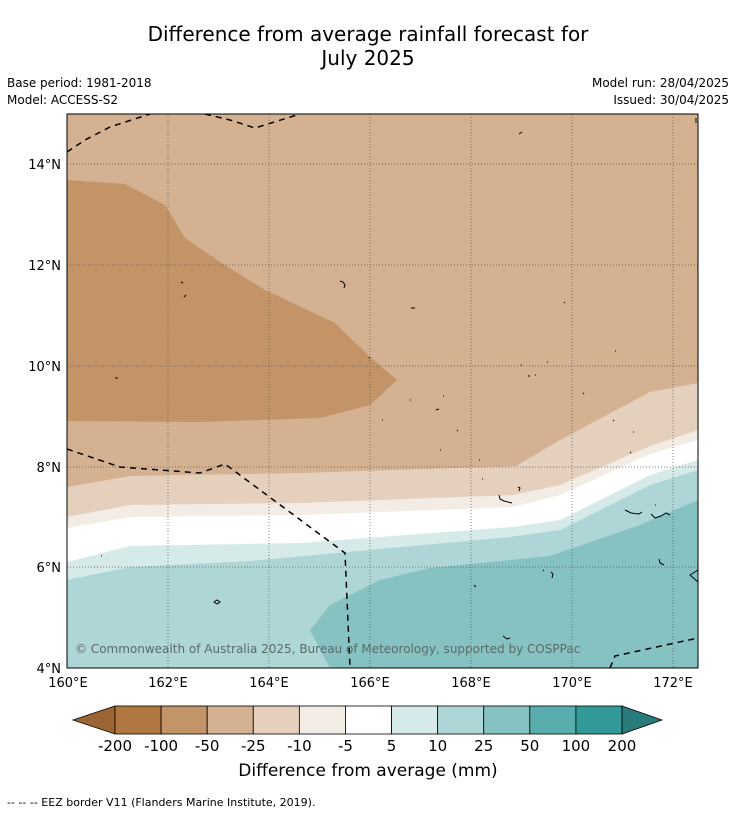 Image resolution: width=736 pixels, height=816 pixels. What do you see at coordinates (368, 771) in the screenshot?
I see `colorbar-title: Difference from average (mm)` at bounding box center [368, 771].